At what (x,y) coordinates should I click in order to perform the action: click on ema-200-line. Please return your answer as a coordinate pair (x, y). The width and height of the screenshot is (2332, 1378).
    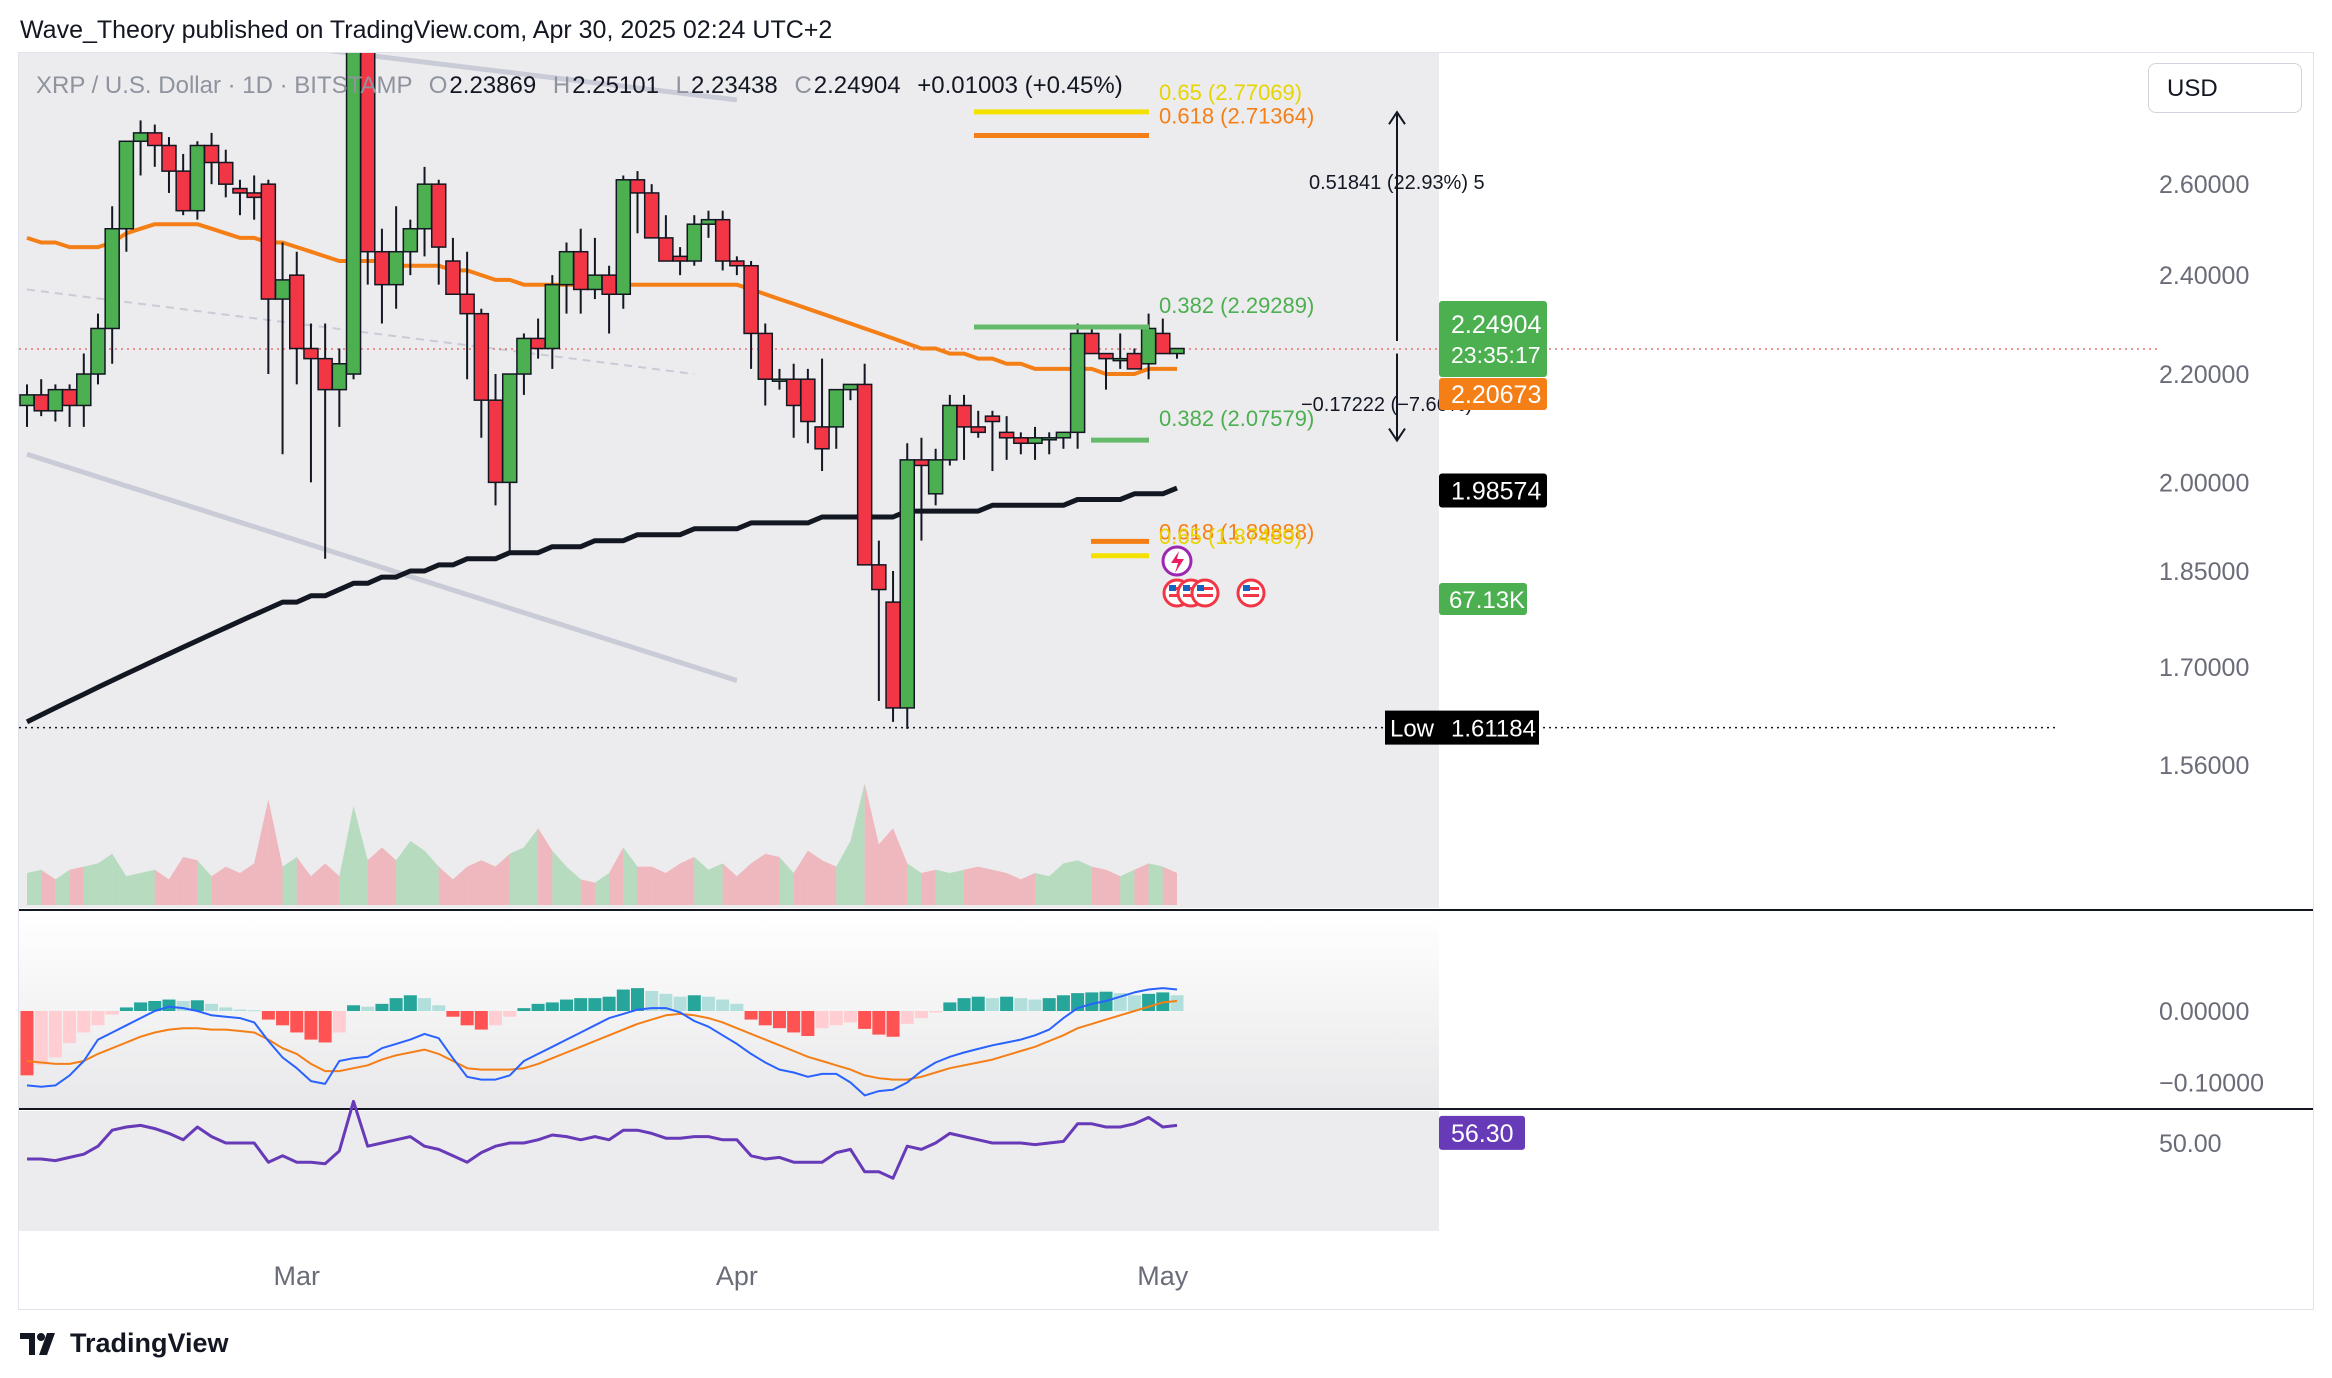
    Looking at the image, I should click on (601, 605).